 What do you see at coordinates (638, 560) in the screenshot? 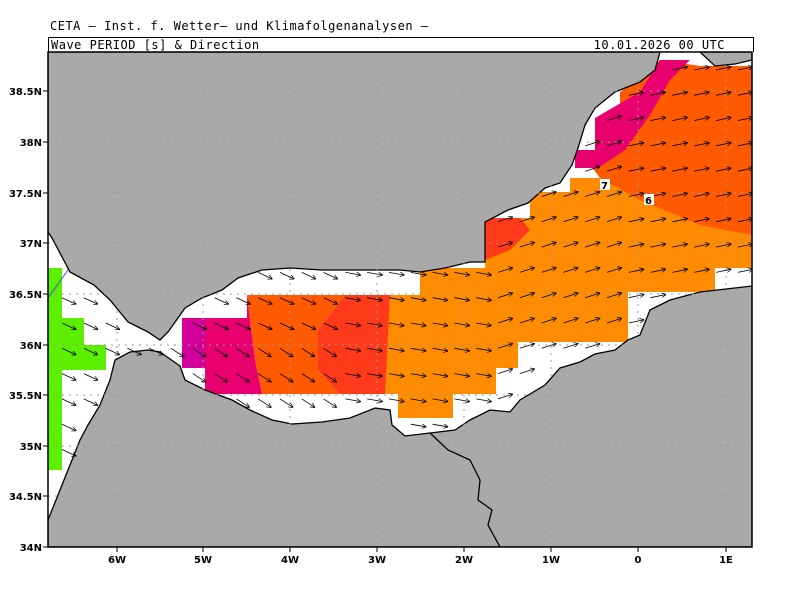
I see `lon-label: 0` at bounding box center [638, 560].